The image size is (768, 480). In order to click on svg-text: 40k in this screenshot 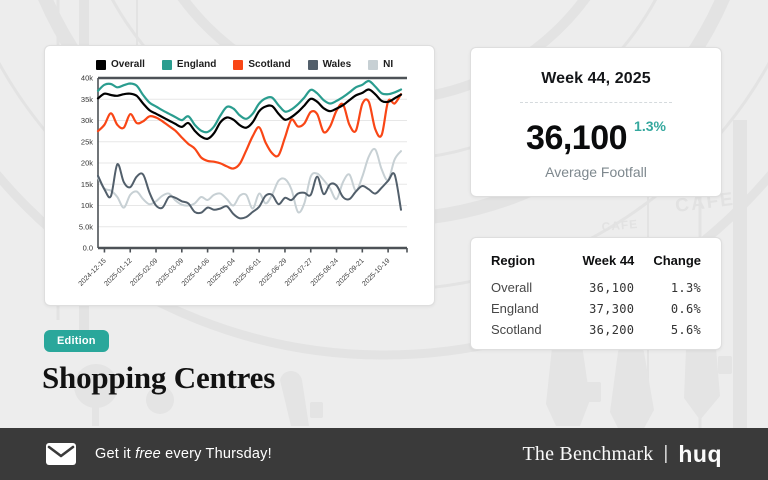, I will do `click(87, 78)`.